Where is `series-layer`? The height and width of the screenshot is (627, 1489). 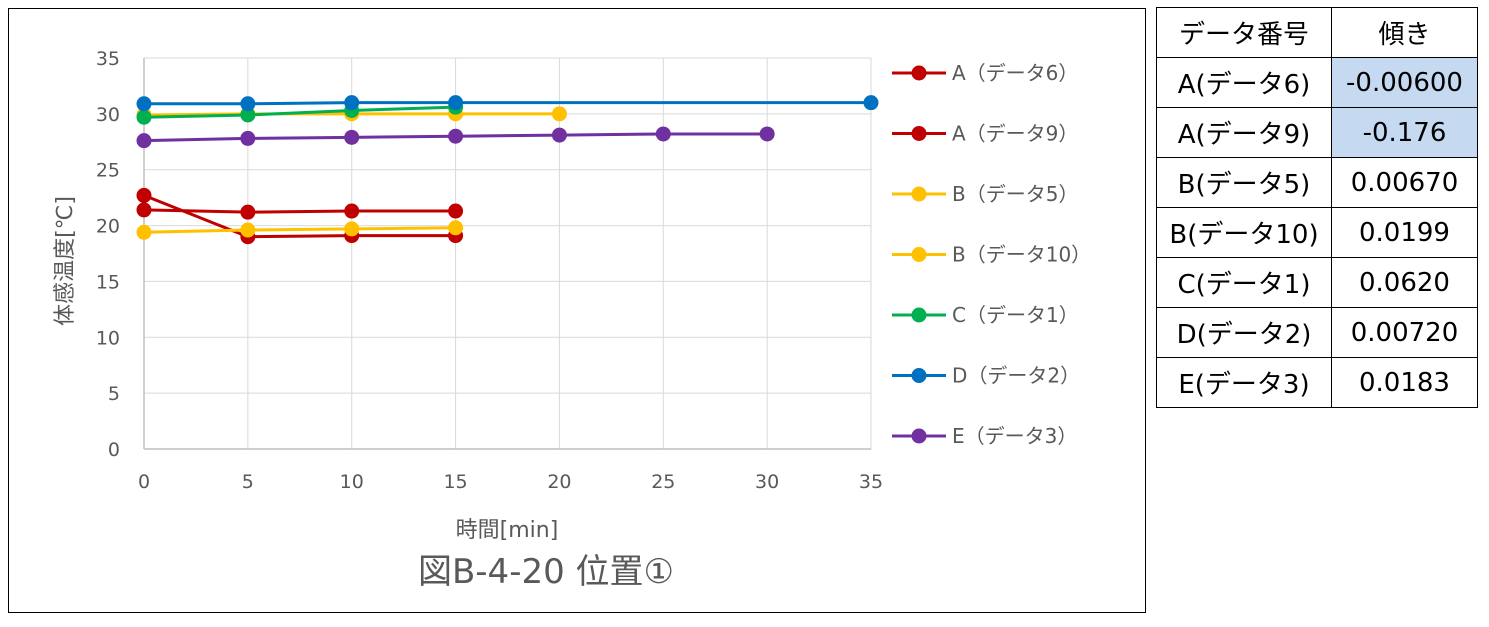
series-layer is located at coordinates (507, 170).